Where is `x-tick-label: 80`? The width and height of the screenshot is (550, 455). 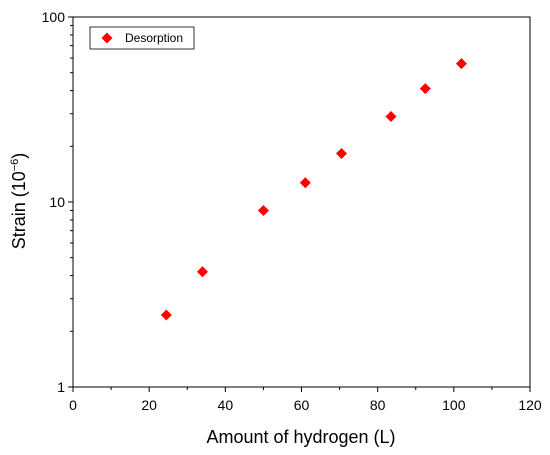
x-tick-label: 80 is located at coordinates (378, 405).